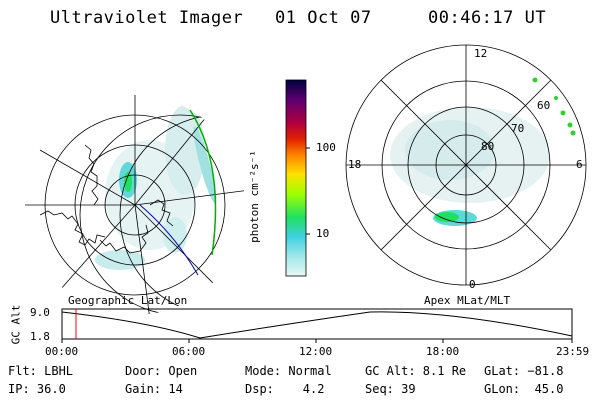 The width and height of the screenshot is (600, 400). Describe the element at coordinates (481, 53) in the screenshot. I see `mlt-label-12: 12` at that location.